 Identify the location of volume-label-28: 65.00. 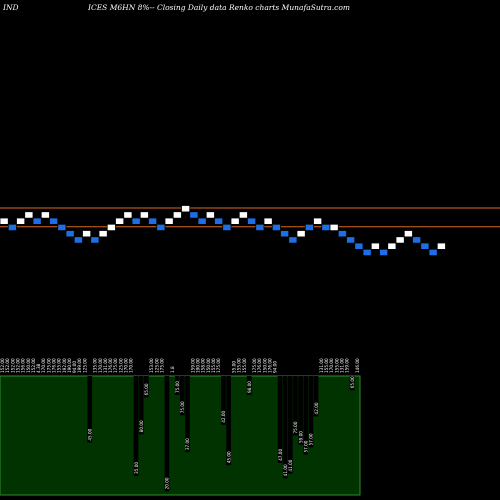
(146, 389).